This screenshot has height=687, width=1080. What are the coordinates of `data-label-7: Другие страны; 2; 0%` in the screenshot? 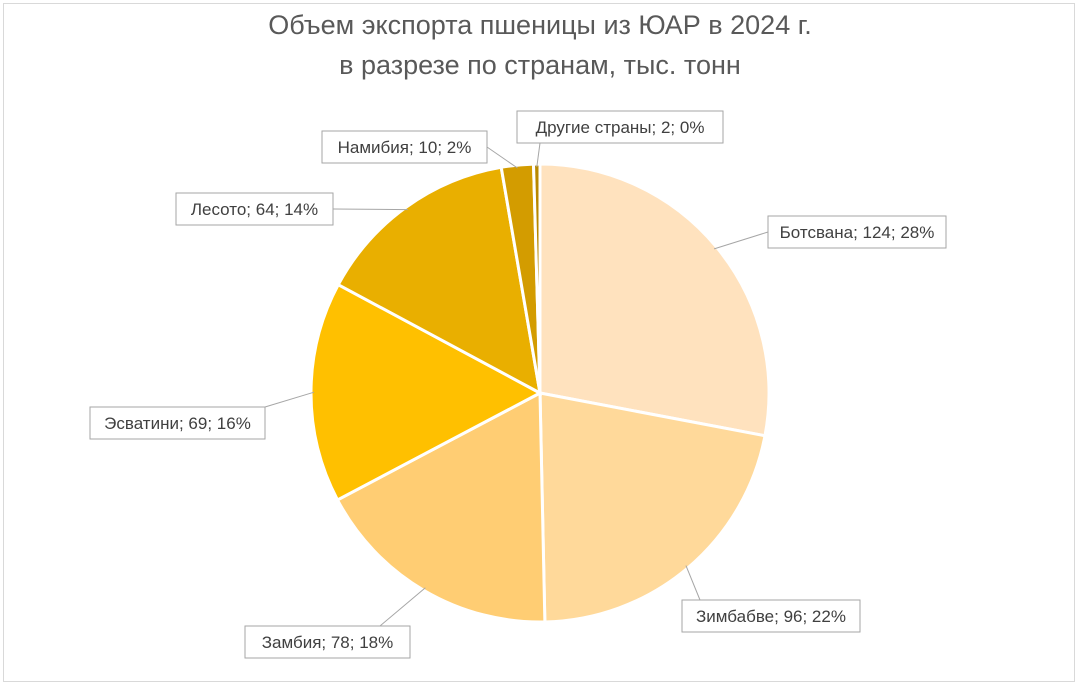 It's located at (620, 127).